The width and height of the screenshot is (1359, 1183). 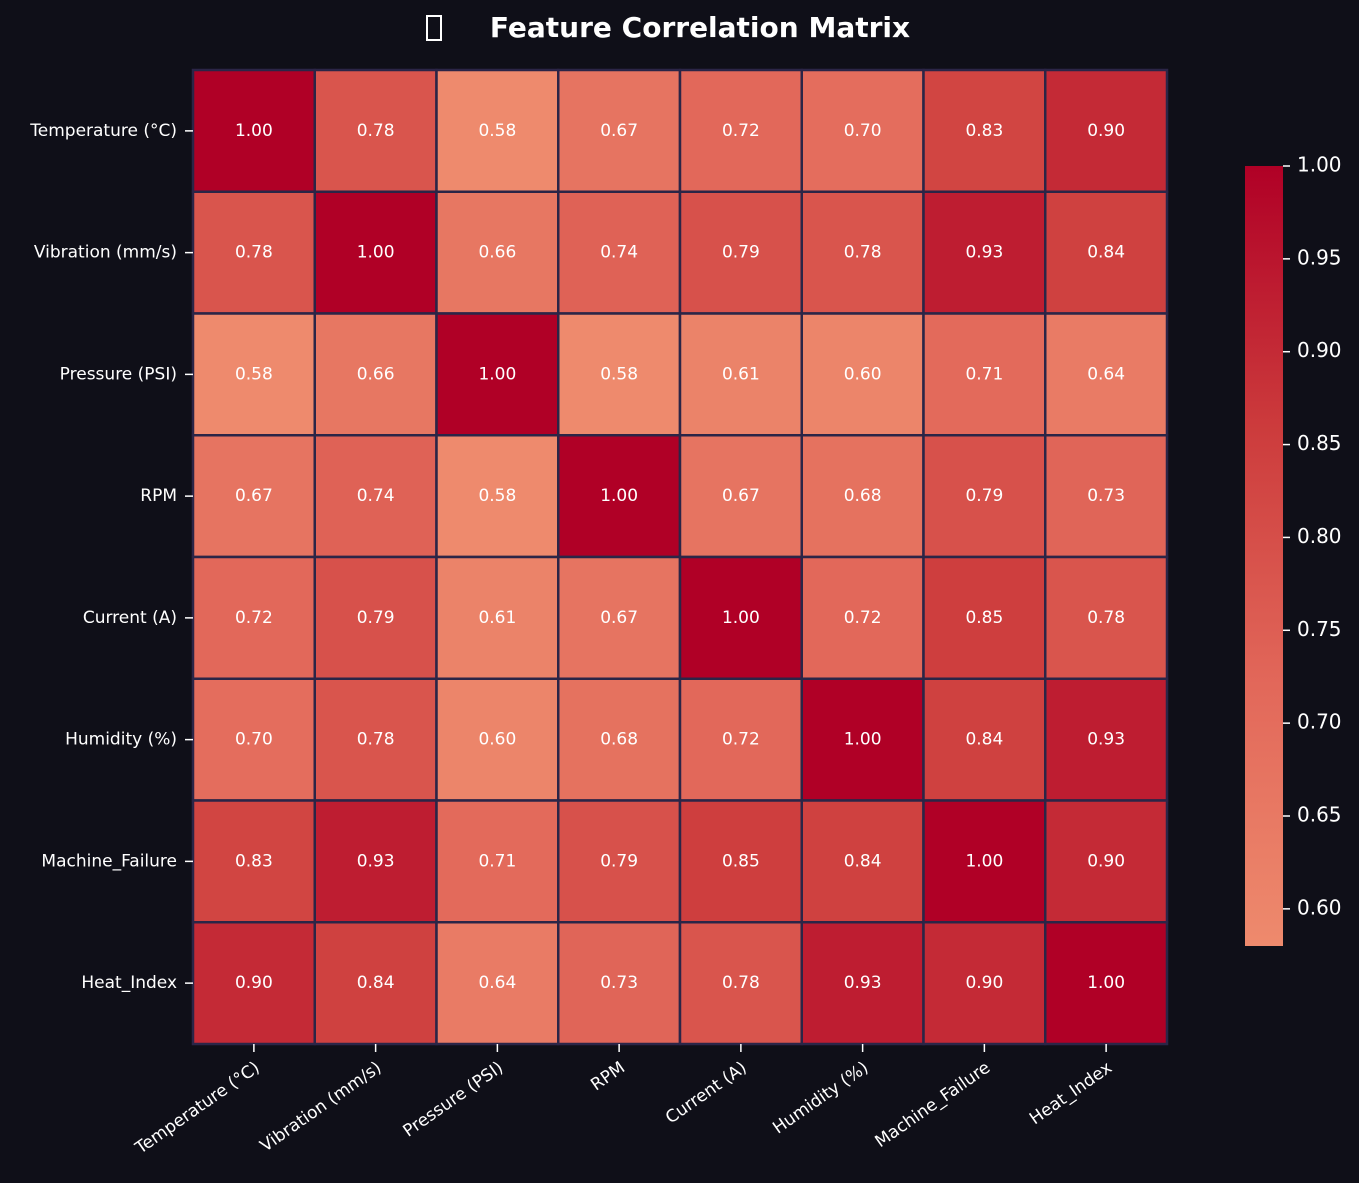 What do you see at coordinates (1319, 815) in the screenshot?
I see `colorbar-tick-label: 0.65` at bounding box center [1319, 815].